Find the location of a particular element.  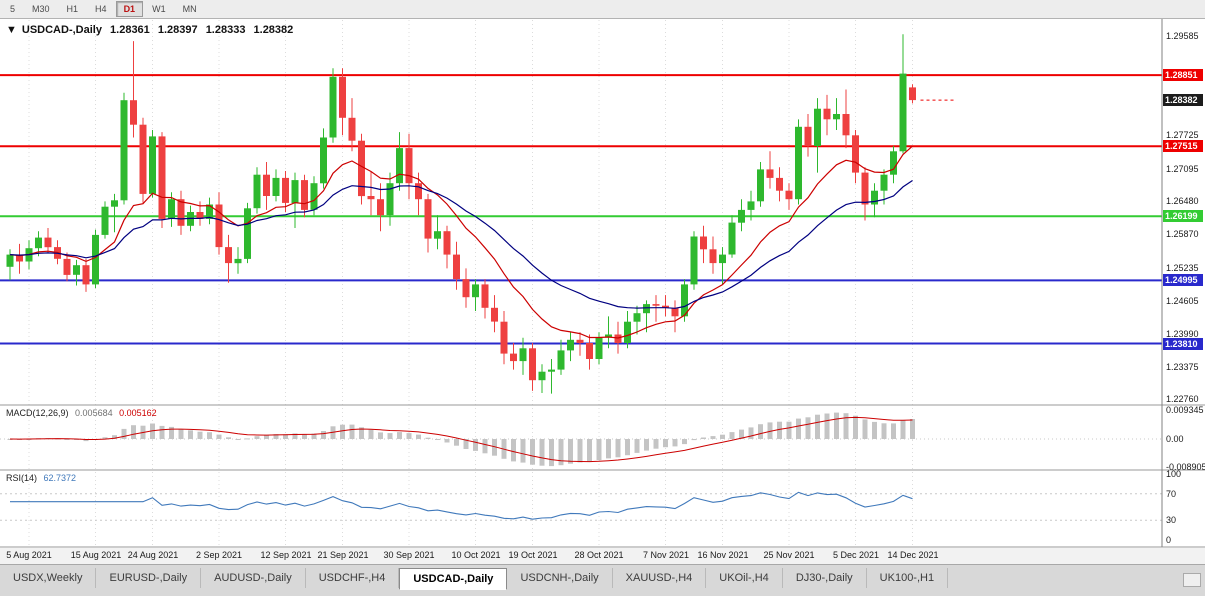

price-axis-label: 1.25870 is located at coordinates (1182, 234).